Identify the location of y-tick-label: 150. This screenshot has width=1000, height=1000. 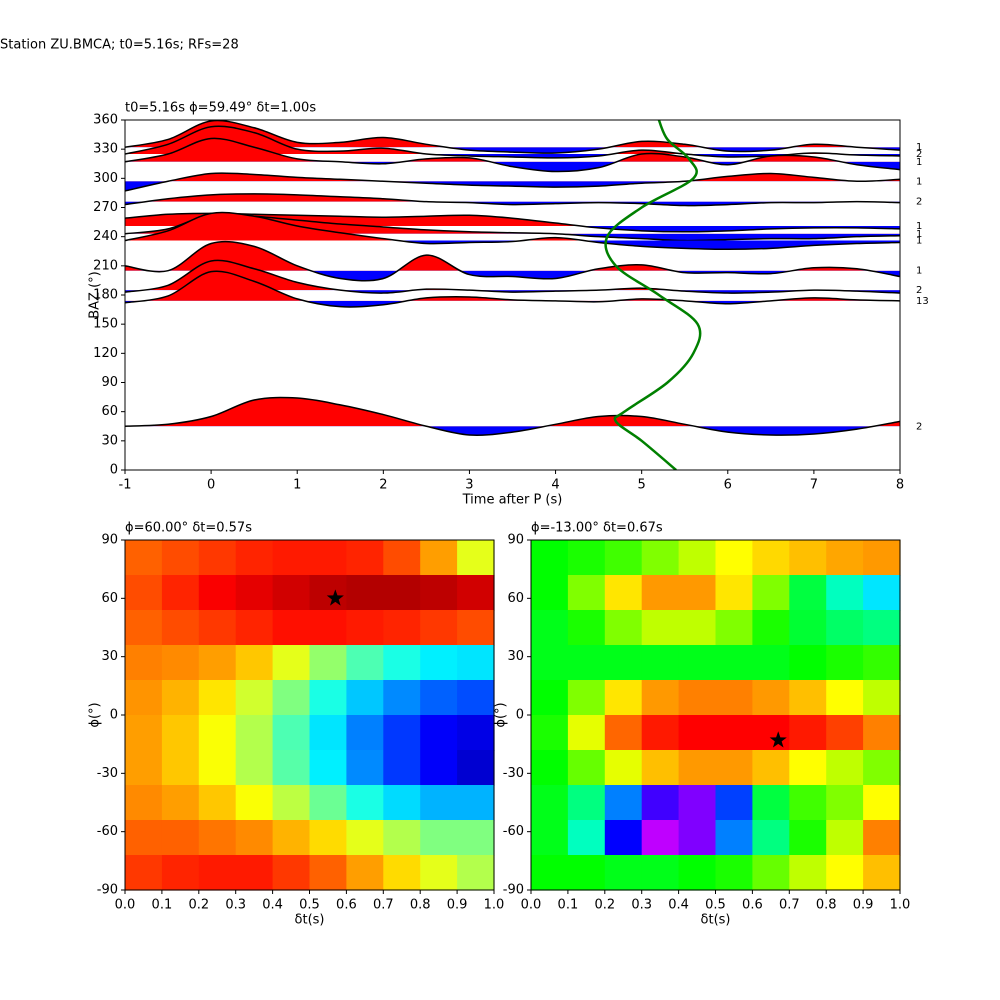
(105, 324).